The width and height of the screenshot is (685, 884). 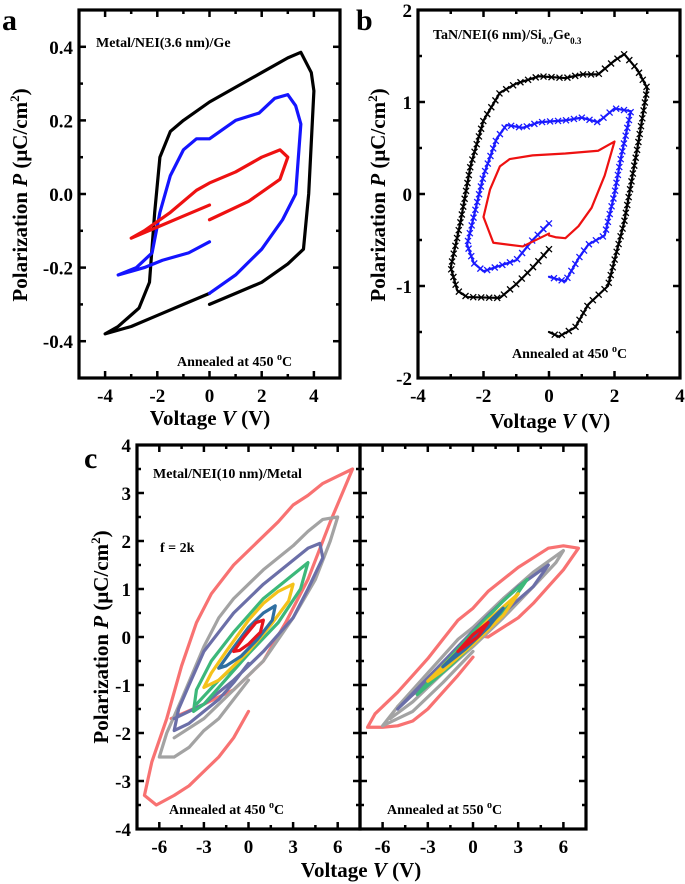 I want to click on y-tick-label: -0.2, so click(x=58, y=269).